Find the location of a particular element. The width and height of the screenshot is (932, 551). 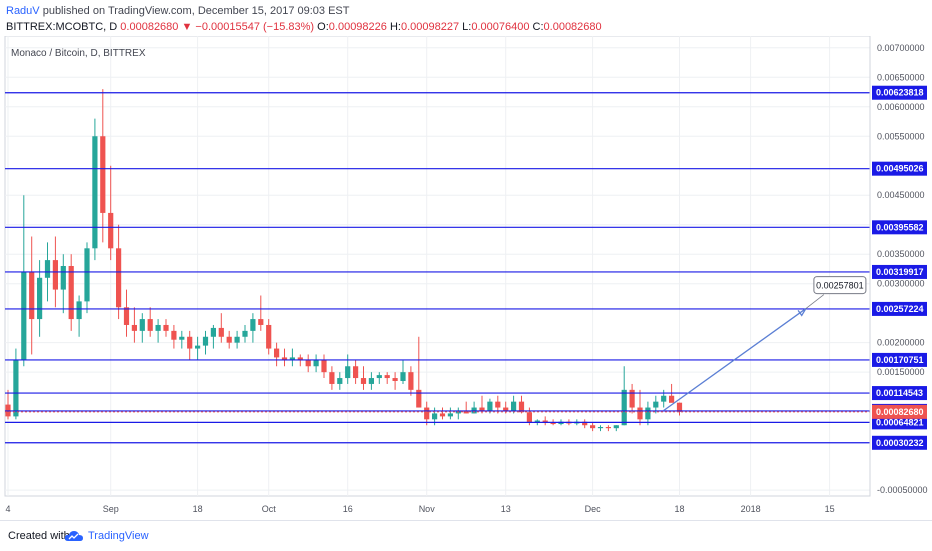

chart-title: Monaco / Bitcoin, D, BITTREX is located at coordinates (78, 53).